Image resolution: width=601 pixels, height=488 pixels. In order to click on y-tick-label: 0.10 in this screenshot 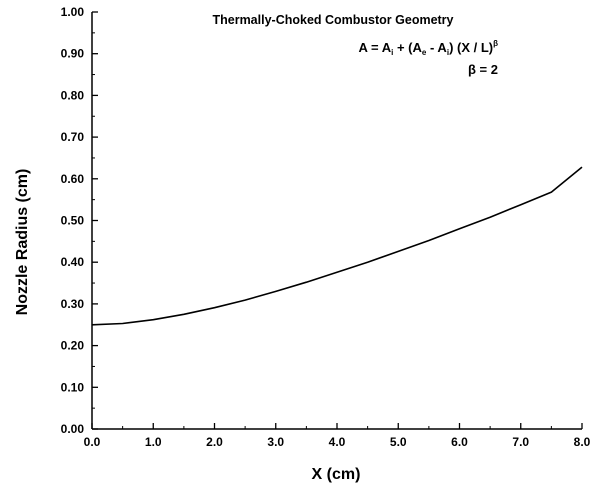, I will do `click(73, 387)`.